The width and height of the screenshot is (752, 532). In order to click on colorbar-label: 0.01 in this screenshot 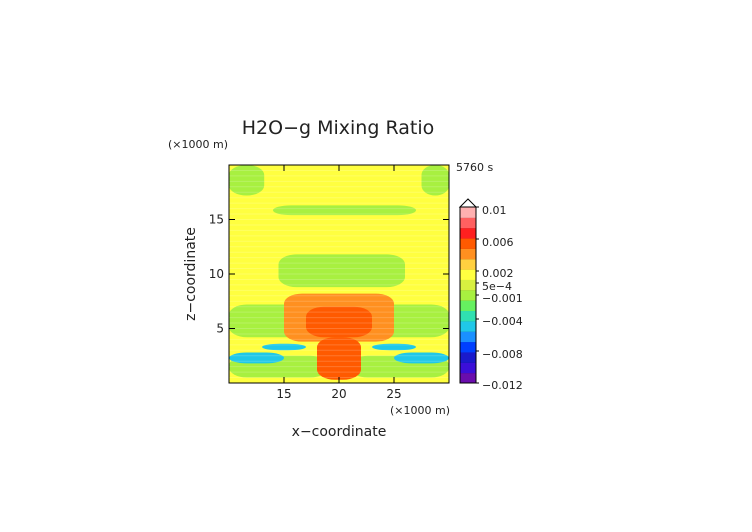, I will do `click(494, 210)`.